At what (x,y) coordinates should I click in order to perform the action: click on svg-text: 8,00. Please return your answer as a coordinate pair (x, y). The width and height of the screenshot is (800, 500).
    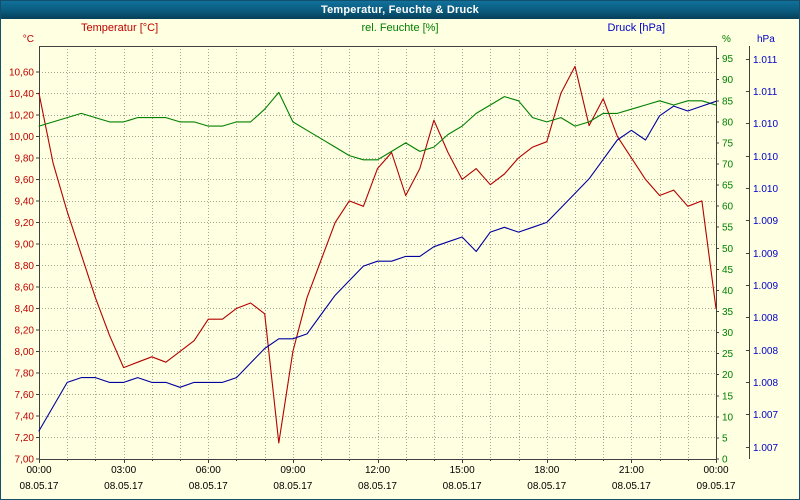
    Looking at the image, I should click on (25, 352).